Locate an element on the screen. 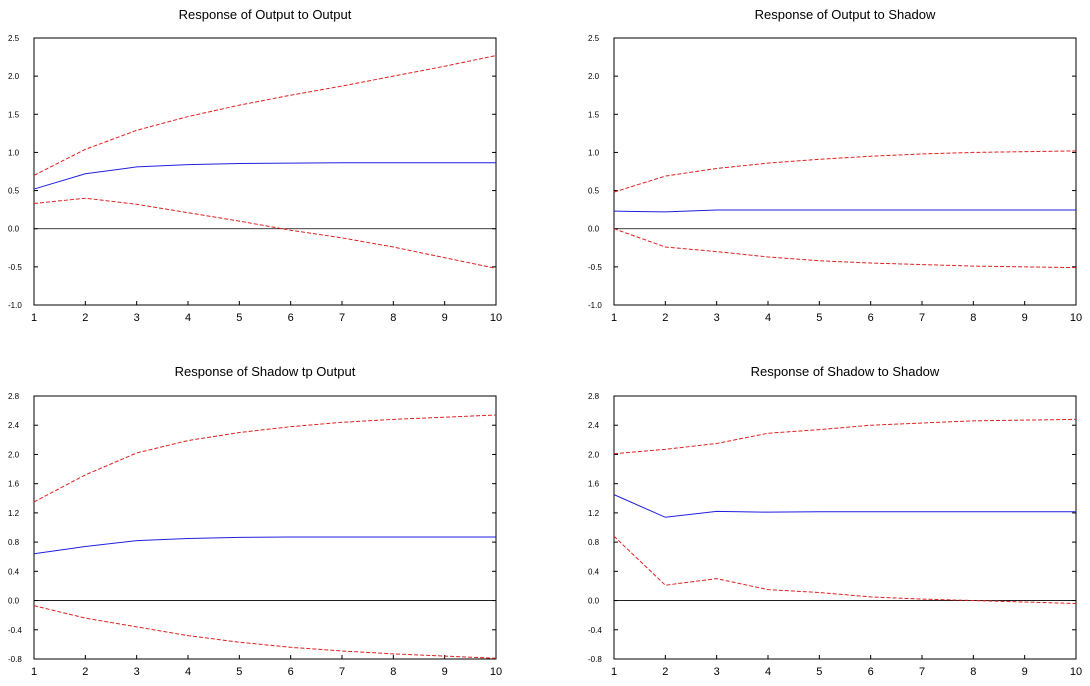  chart-title: Response of Output to Shadow is located at coordinates (845, 14).